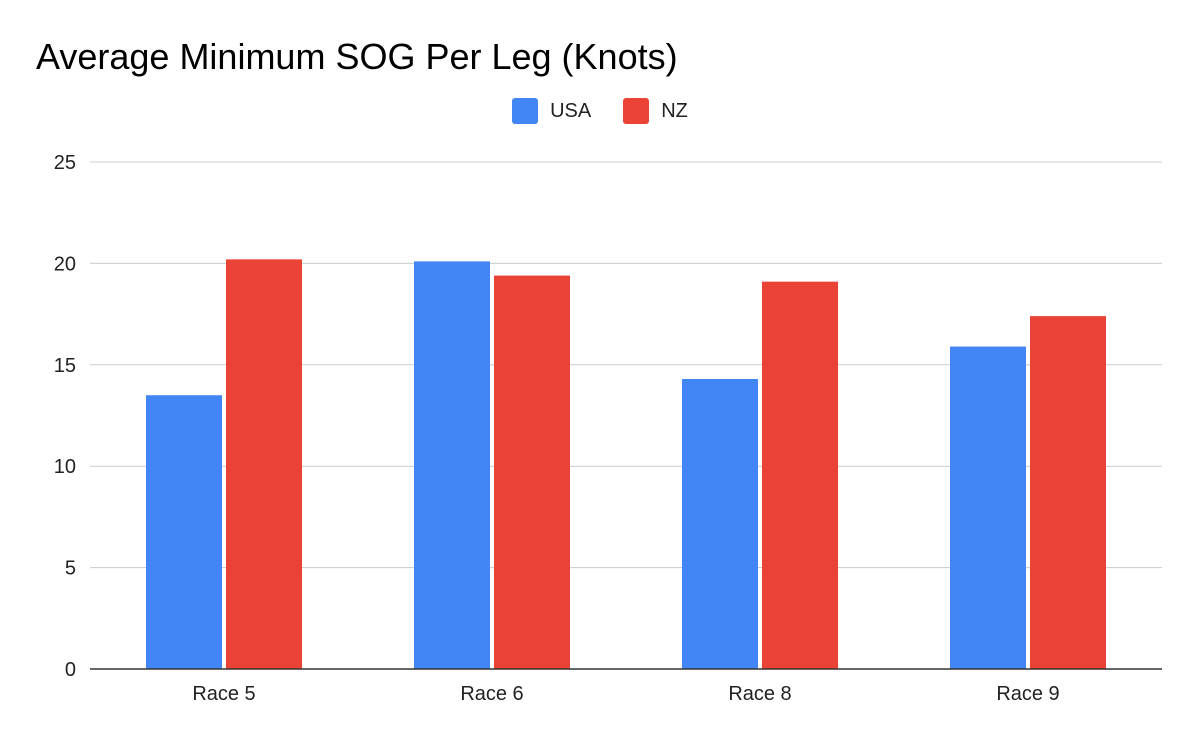 The width and height of the screenshot is (1200, 742). What do you see at coordinates (65, 264) in the screenshot?
I see `y-tick-label: 20` at bounding box center [65, 264].